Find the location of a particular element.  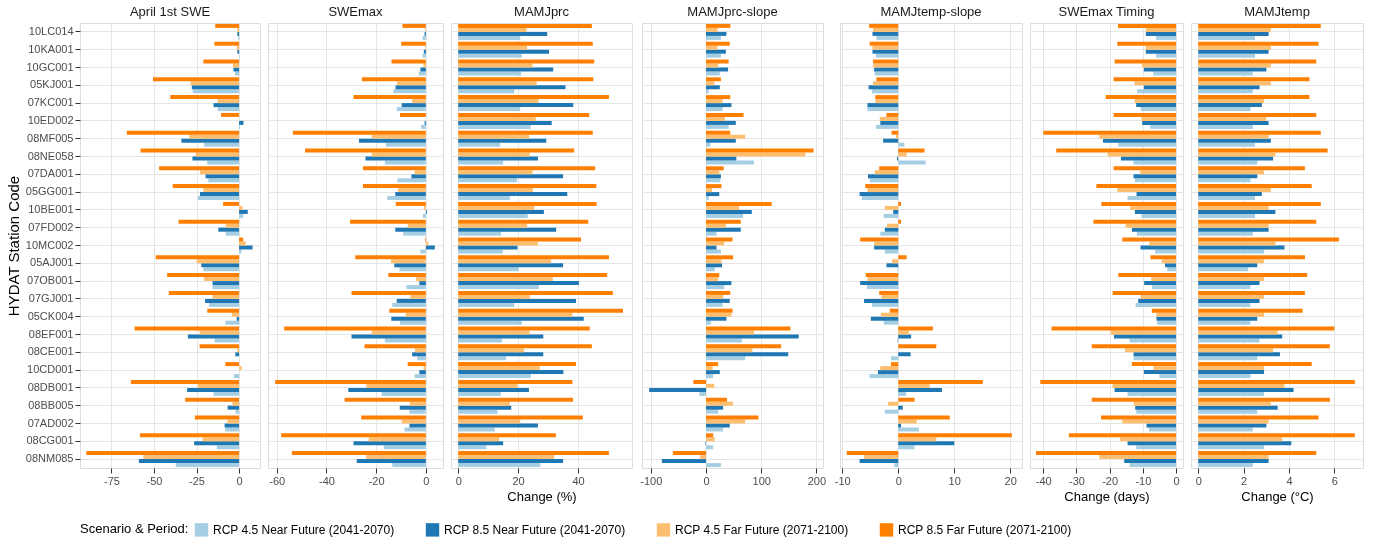

y-tick-label: 10LC014 is located at coordinates (51, 30).